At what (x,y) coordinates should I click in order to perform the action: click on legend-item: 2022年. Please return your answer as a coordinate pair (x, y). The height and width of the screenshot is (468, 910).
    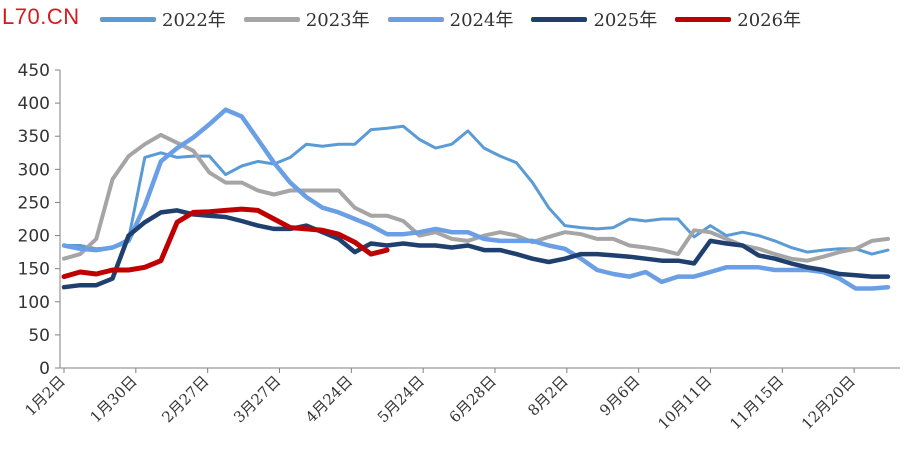
    Looking at the image, I should click on (163, 19).